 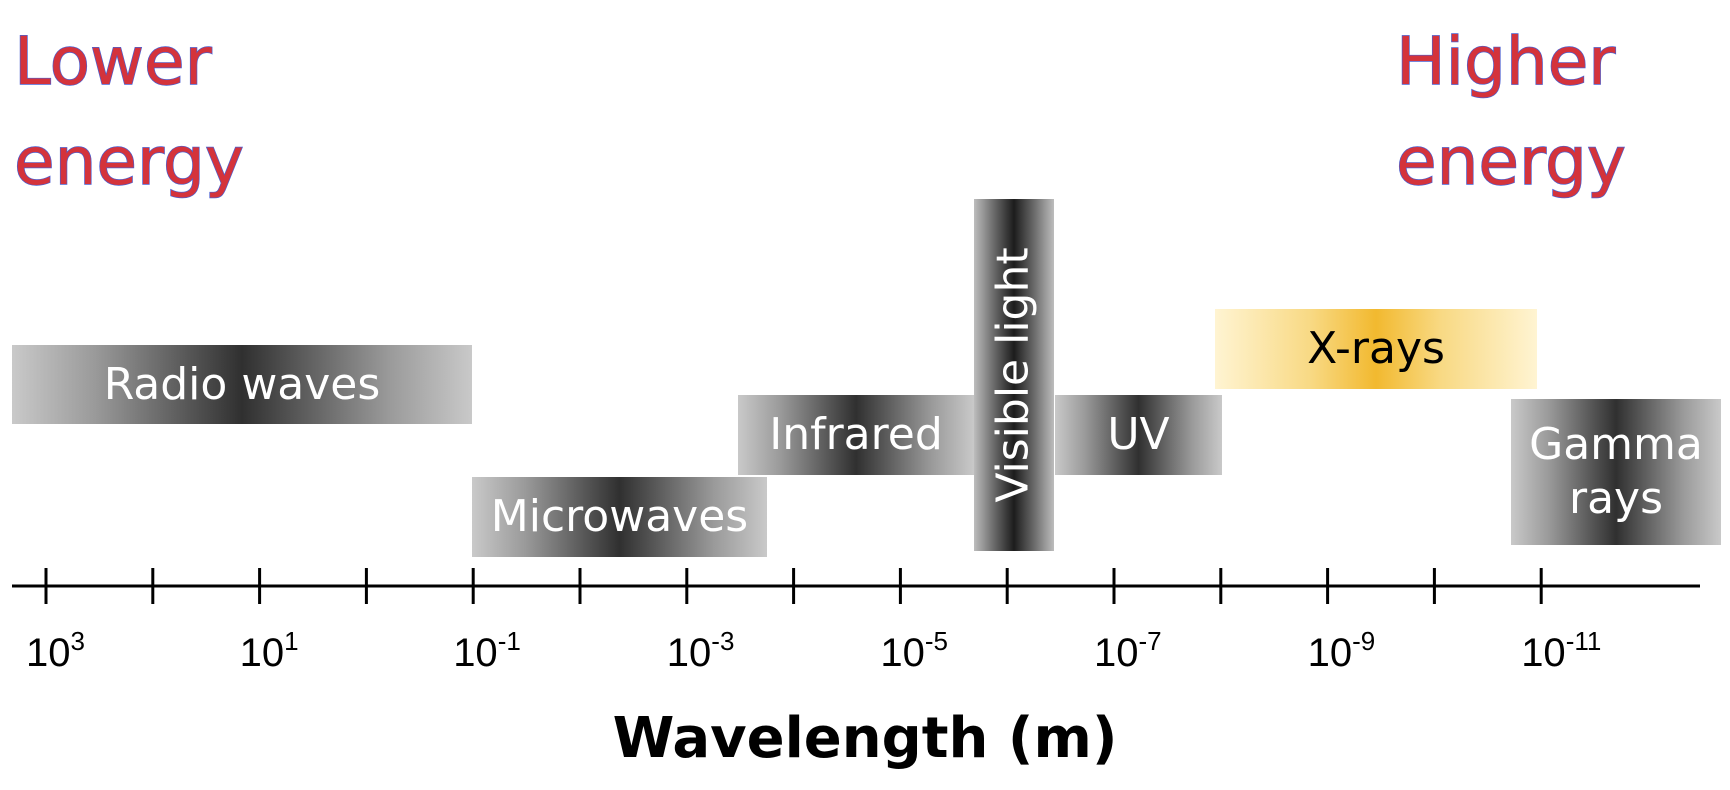 I want to click on tick-label: 10⁻¹, so click(x=487, y=650).